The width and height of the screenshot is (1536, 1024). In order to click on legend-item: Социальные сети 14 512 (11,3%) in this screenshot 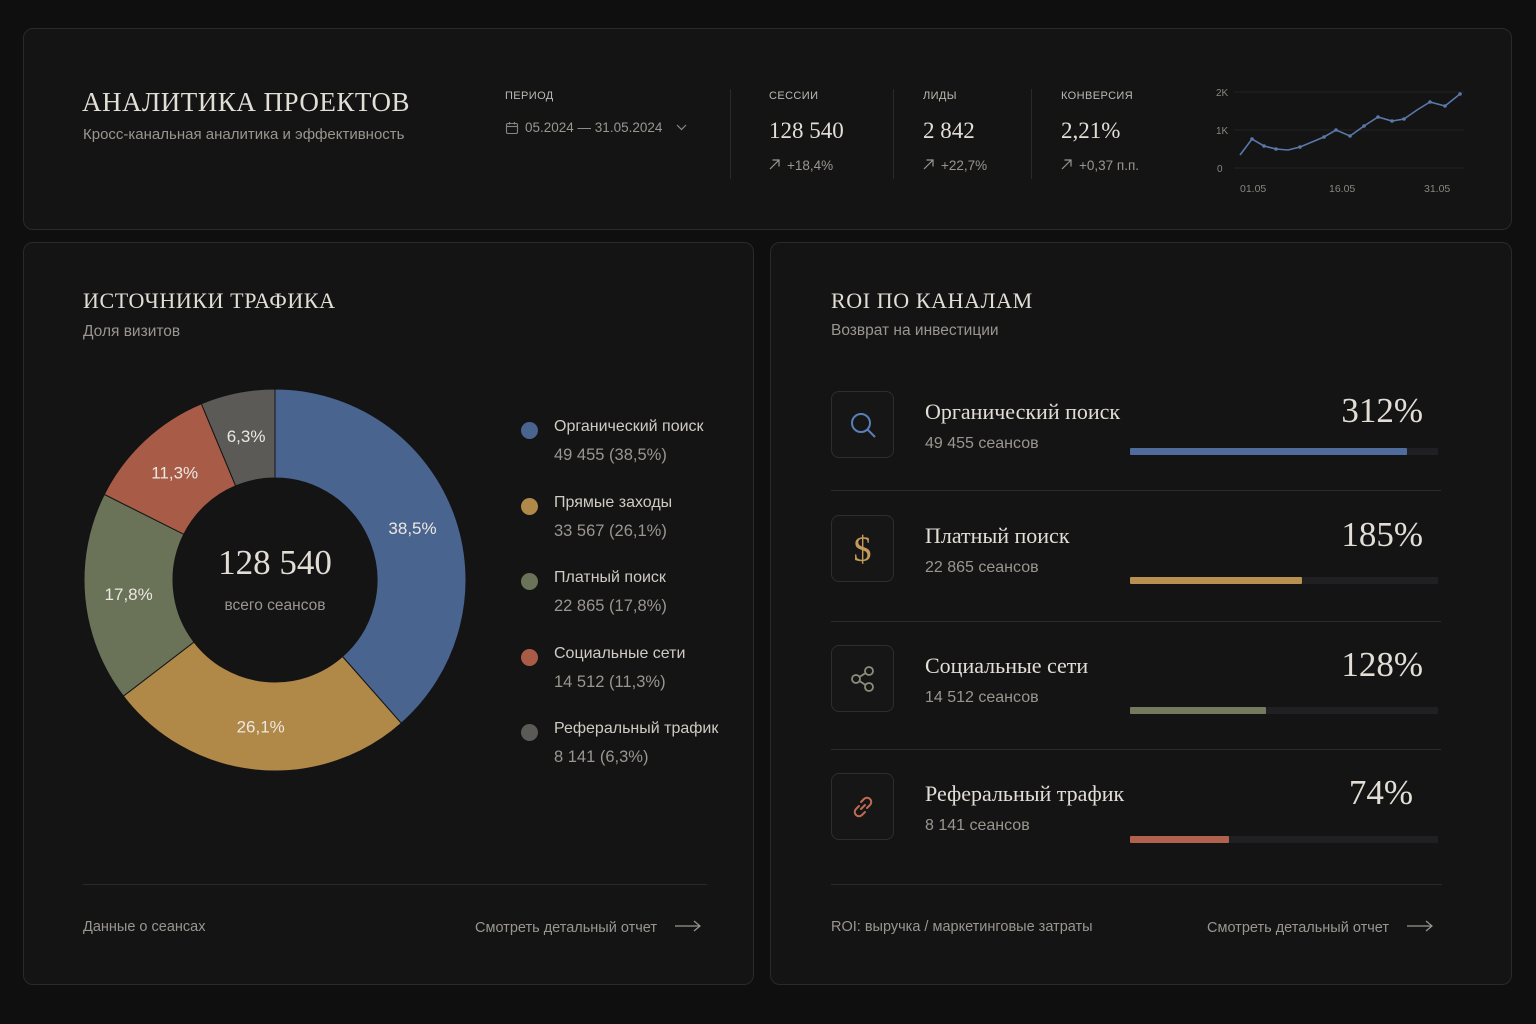, I will do `click(618, 681)`.